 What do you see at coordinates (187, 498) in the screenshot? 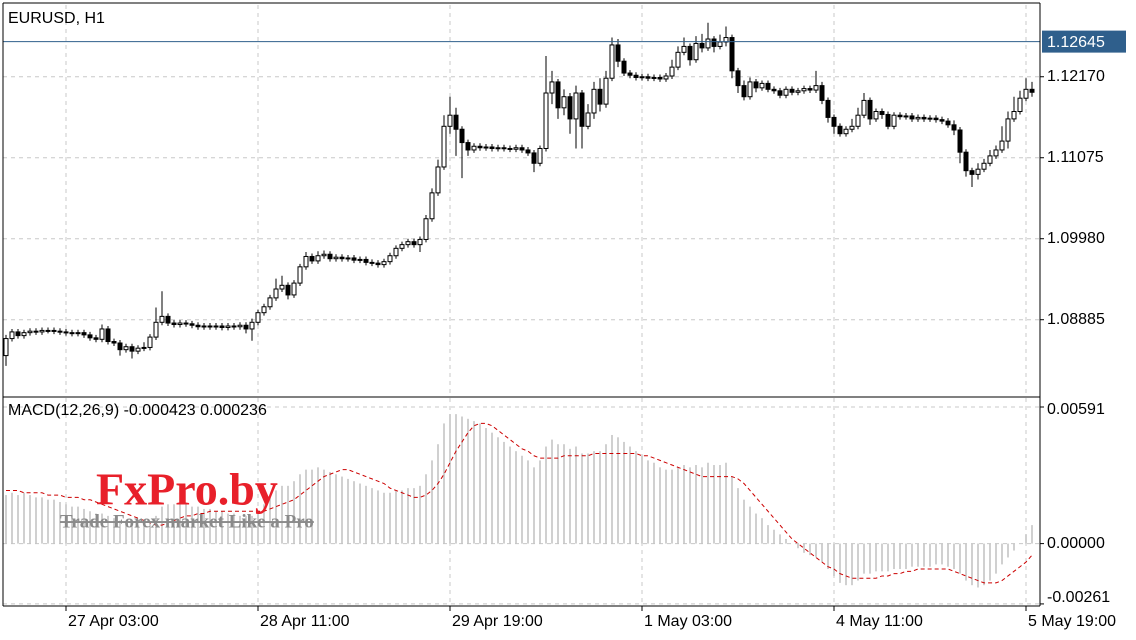
I see `watermark: FxPro.by Trade Forex market Like a Pro` at bounding box center [187, 498].